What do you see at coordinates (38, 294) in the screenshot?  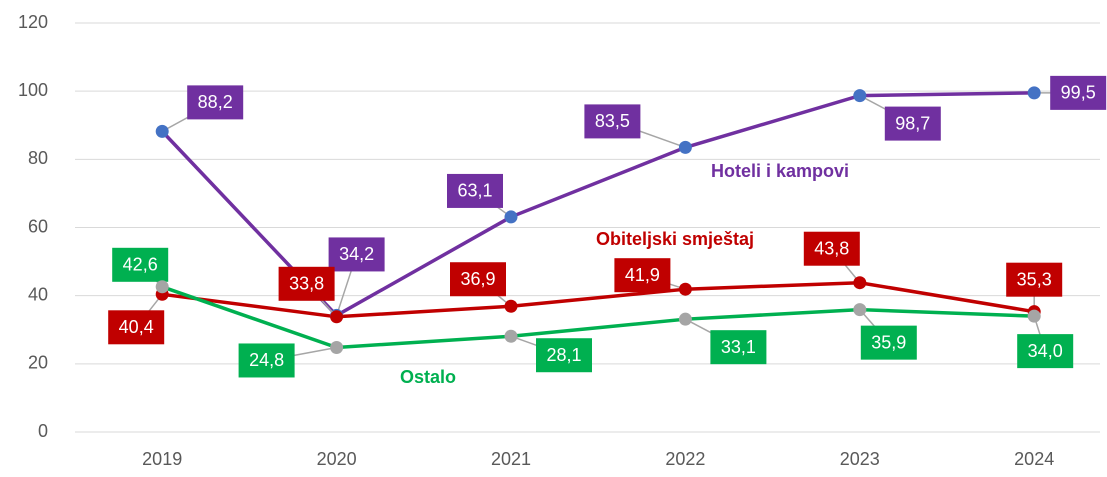 I see `y-tick-label: 40` at bounding box center [38, 294].